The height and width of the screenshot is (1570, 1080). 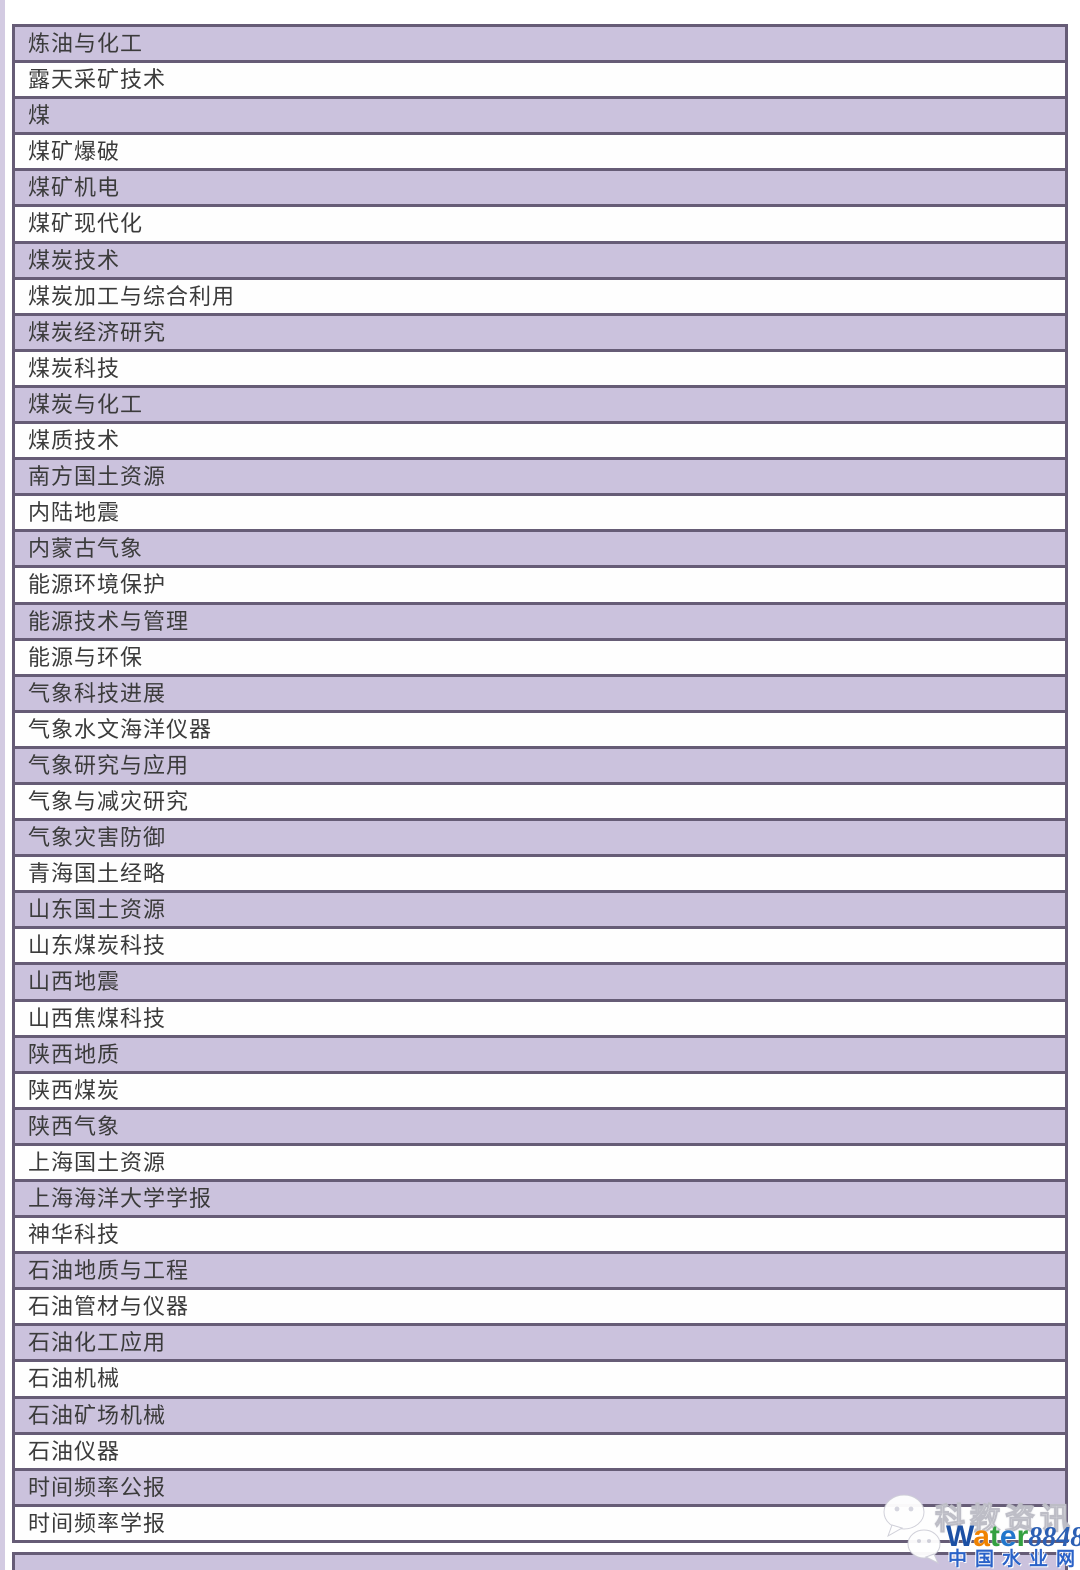 I want to click on table-row: 煤矿机电, so click(x=540, y=189).